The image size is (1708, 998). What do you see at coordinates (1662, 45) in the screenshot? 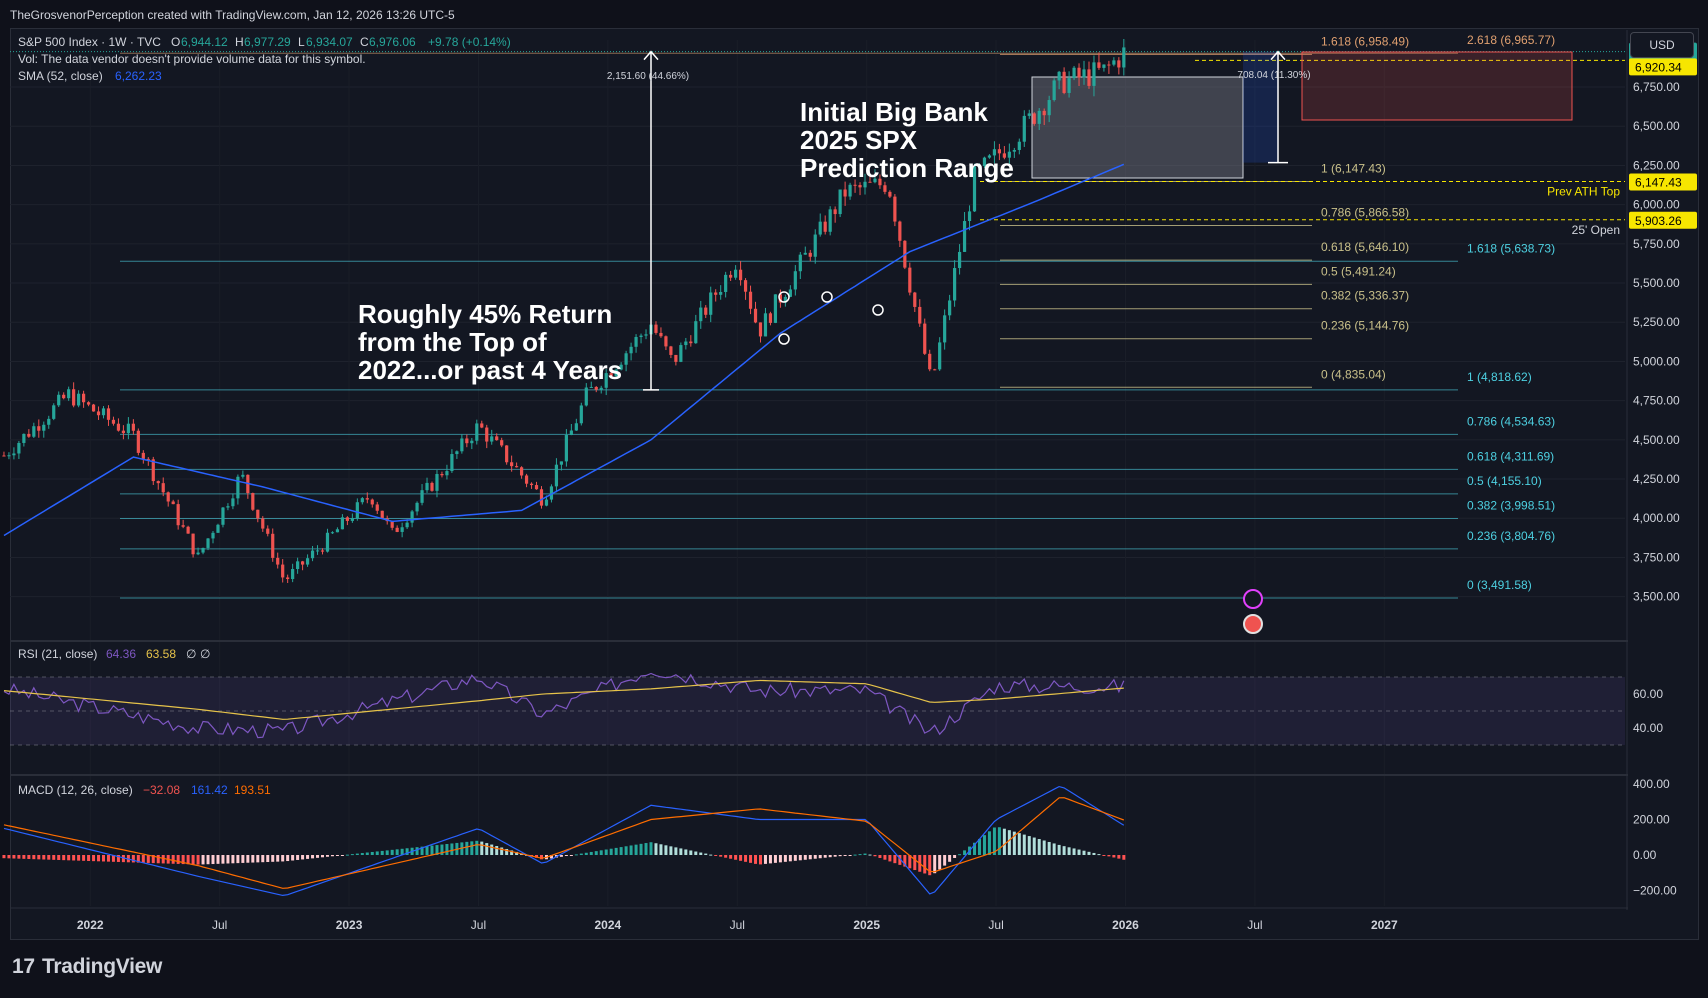
I see `currency-button: USD` at bounding box center [1662, 45].